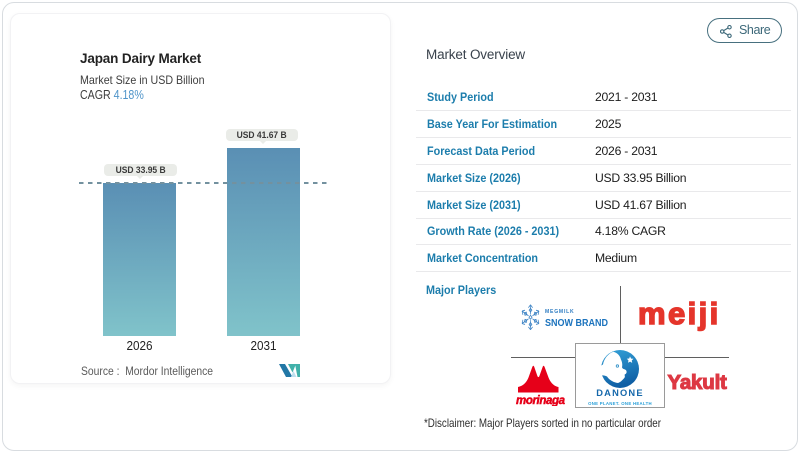 The width and height of the screenshot is (800, 453). What do you see at coordinates (541, 400) in the screenshot?
I see `svg-text: morinaga` at bounding box center [541, 400].